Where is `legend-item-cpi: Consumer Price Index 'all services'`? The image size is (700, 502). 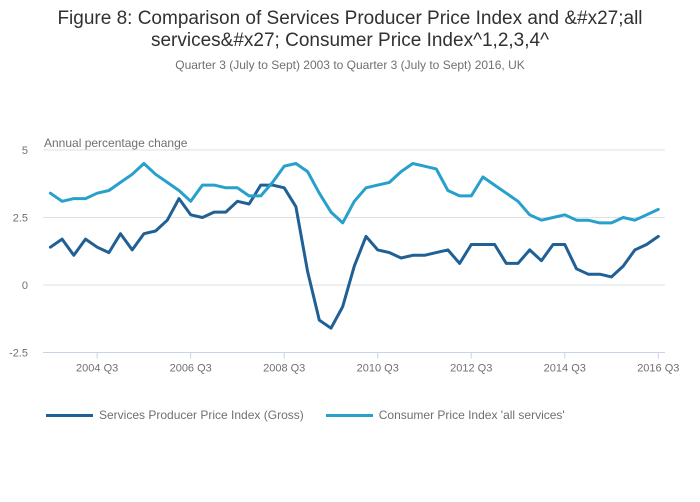 legend-item-cpi: Consumer Price Index 'all services' is located at coordinates (445, 415).